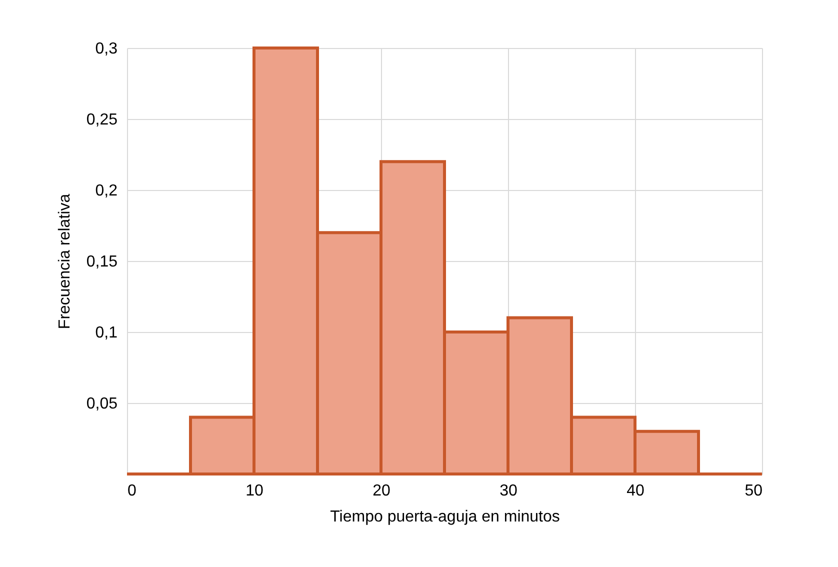 The height and width of the screenshot is (567, 838). I want to click on y-tick-label: 0,05, so click(102, 404).